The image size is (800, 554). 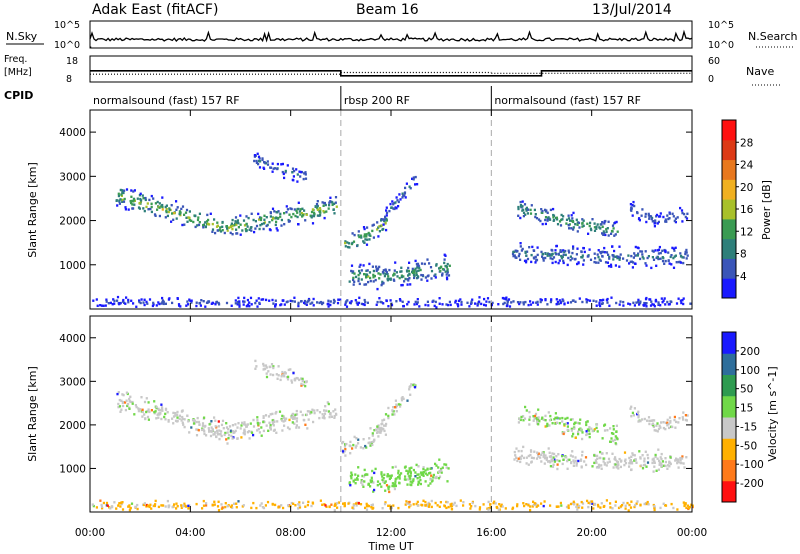 I want to click on n-sky-label: N.Sky, so click(x=22, y=36).